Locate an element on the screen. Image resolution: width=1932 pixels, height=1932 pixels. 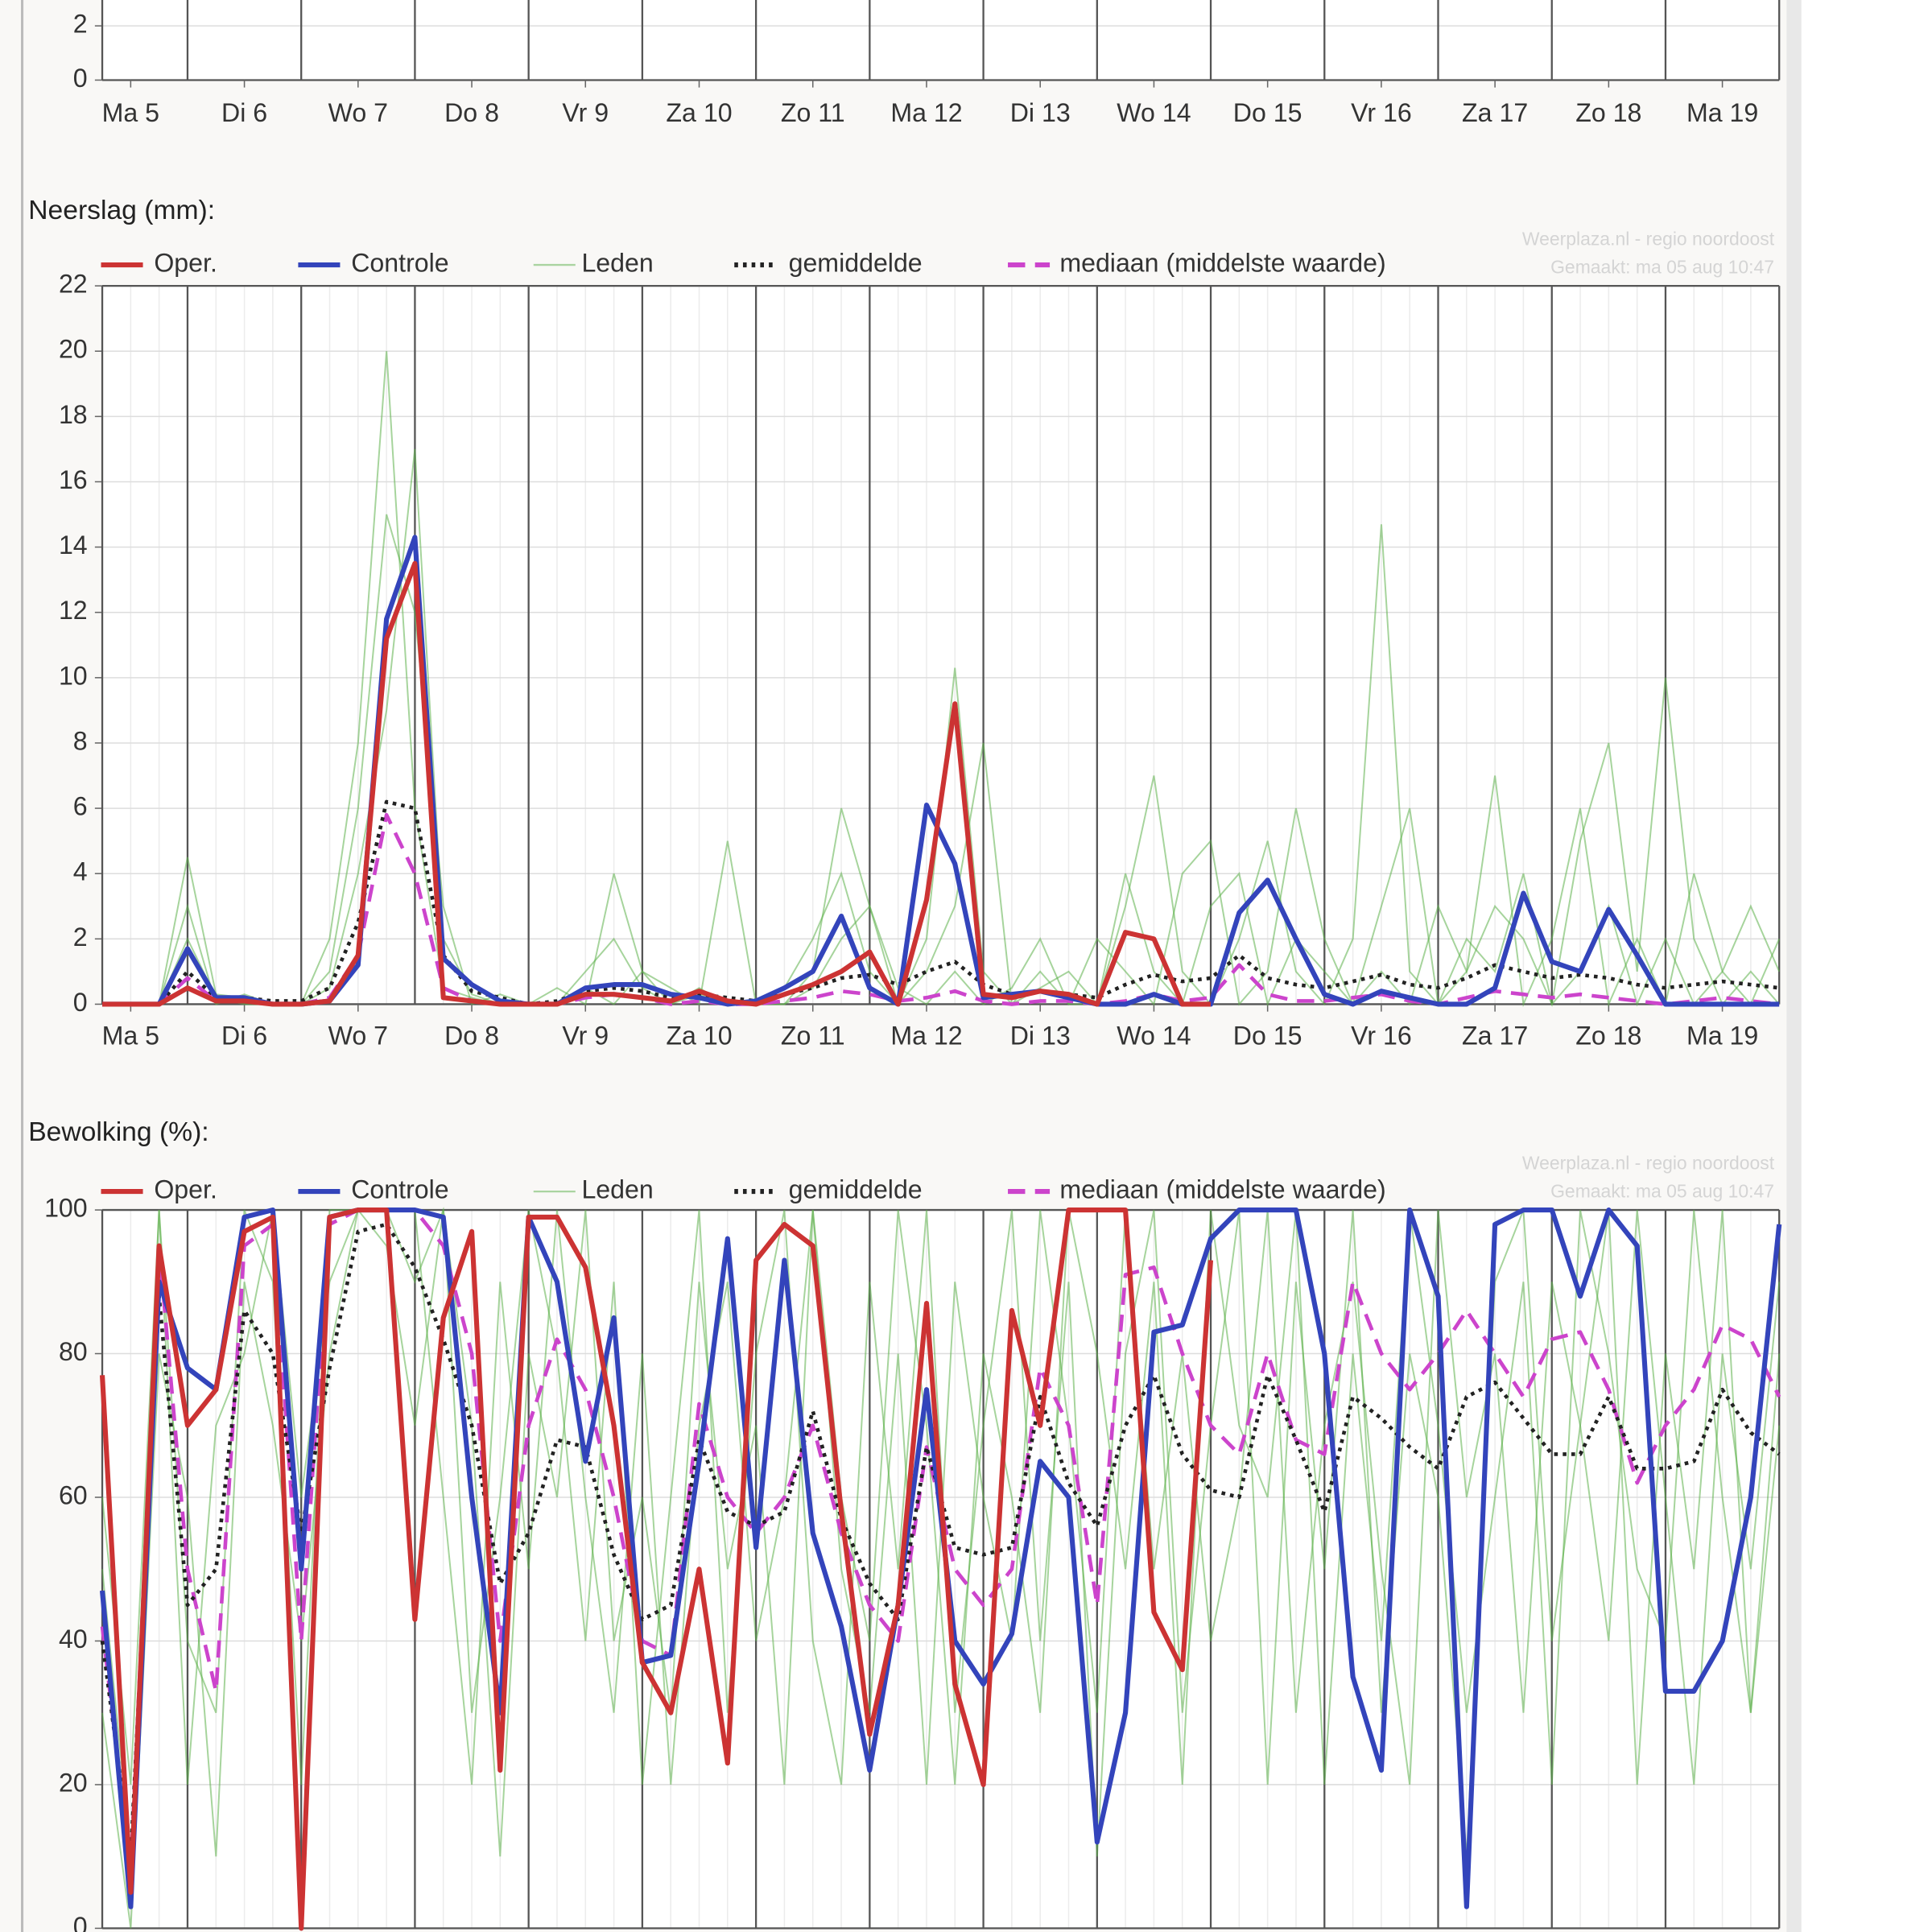
chart-title: Bewolking (%): is located at coordinates (118, 1132).